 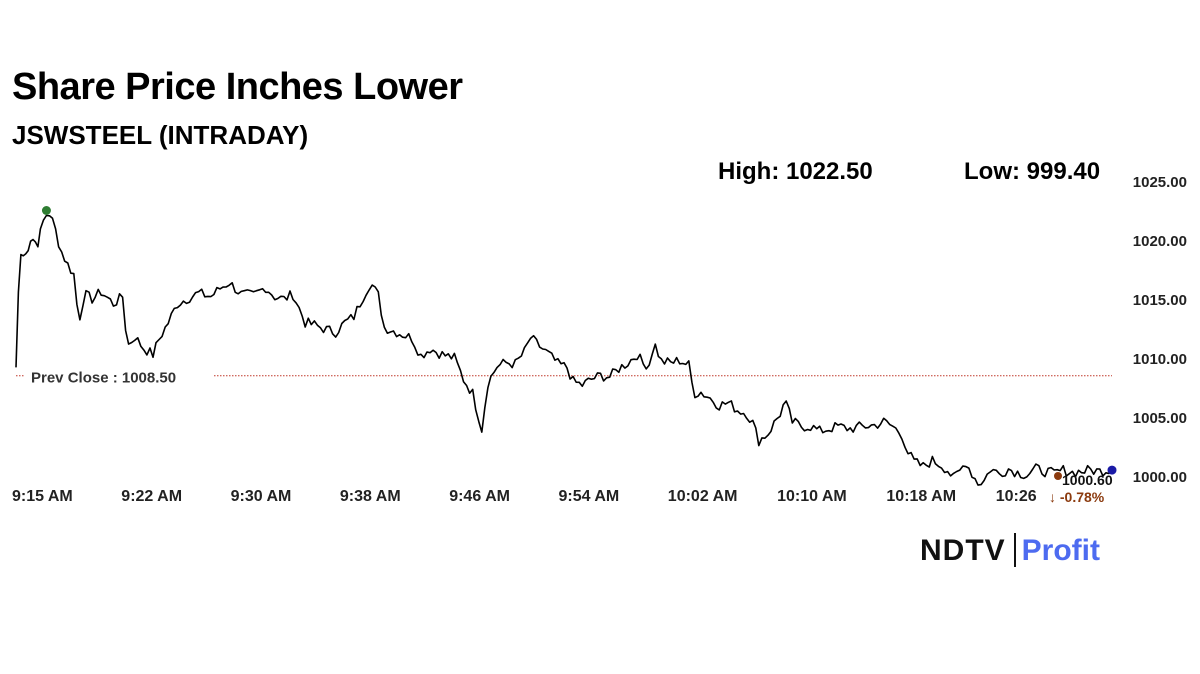 What do you see at coordinates (589, 496) in the screenshot?
I see `x-tick-label: 9:54 AM` at bounding box center [589, 496].